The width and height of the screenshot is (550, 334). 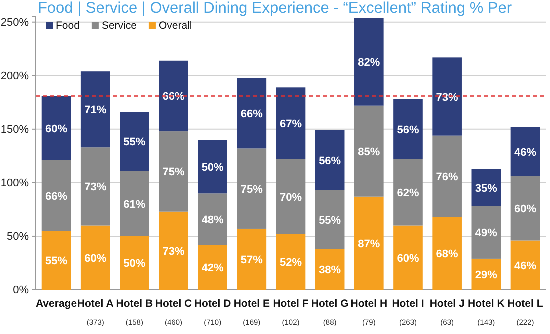 I want to click on data-label: 49%, so click(x=486, y=234).